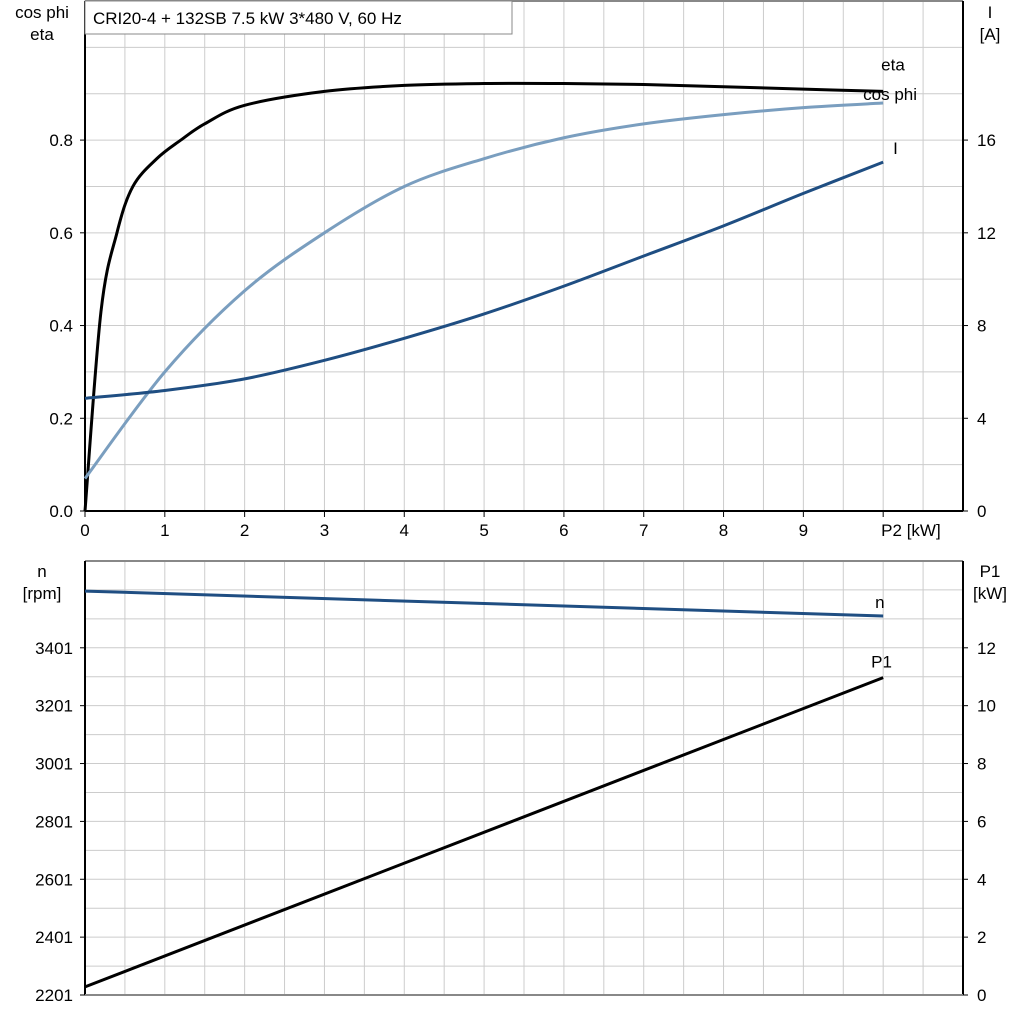 This screenshot has height=1024, width=1024. Describe the element at coordinates (244, 530) in the screenshot. I see `x-tick-label: 2` at that location.